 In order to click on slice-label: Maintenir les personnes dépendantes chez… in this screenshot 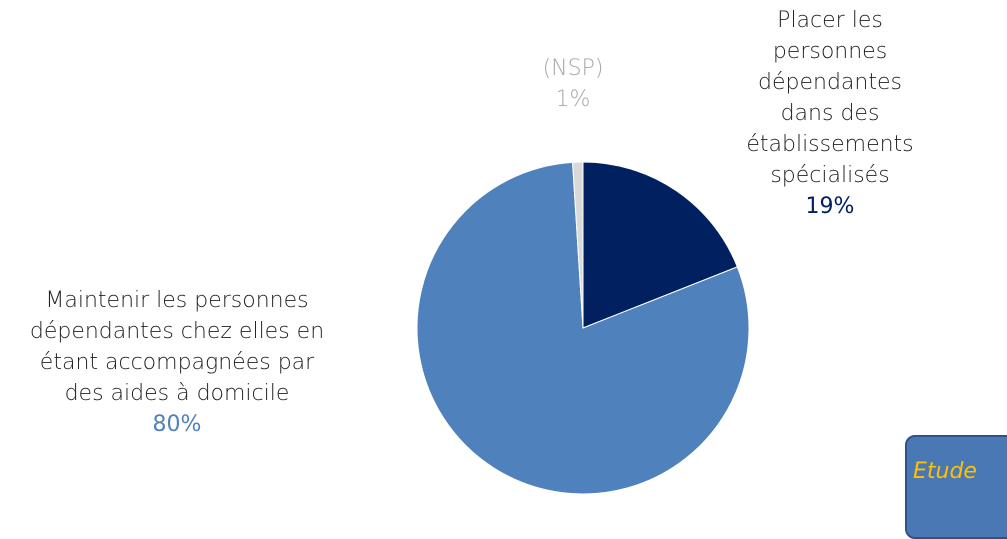, I will do `click(177, 362)`.